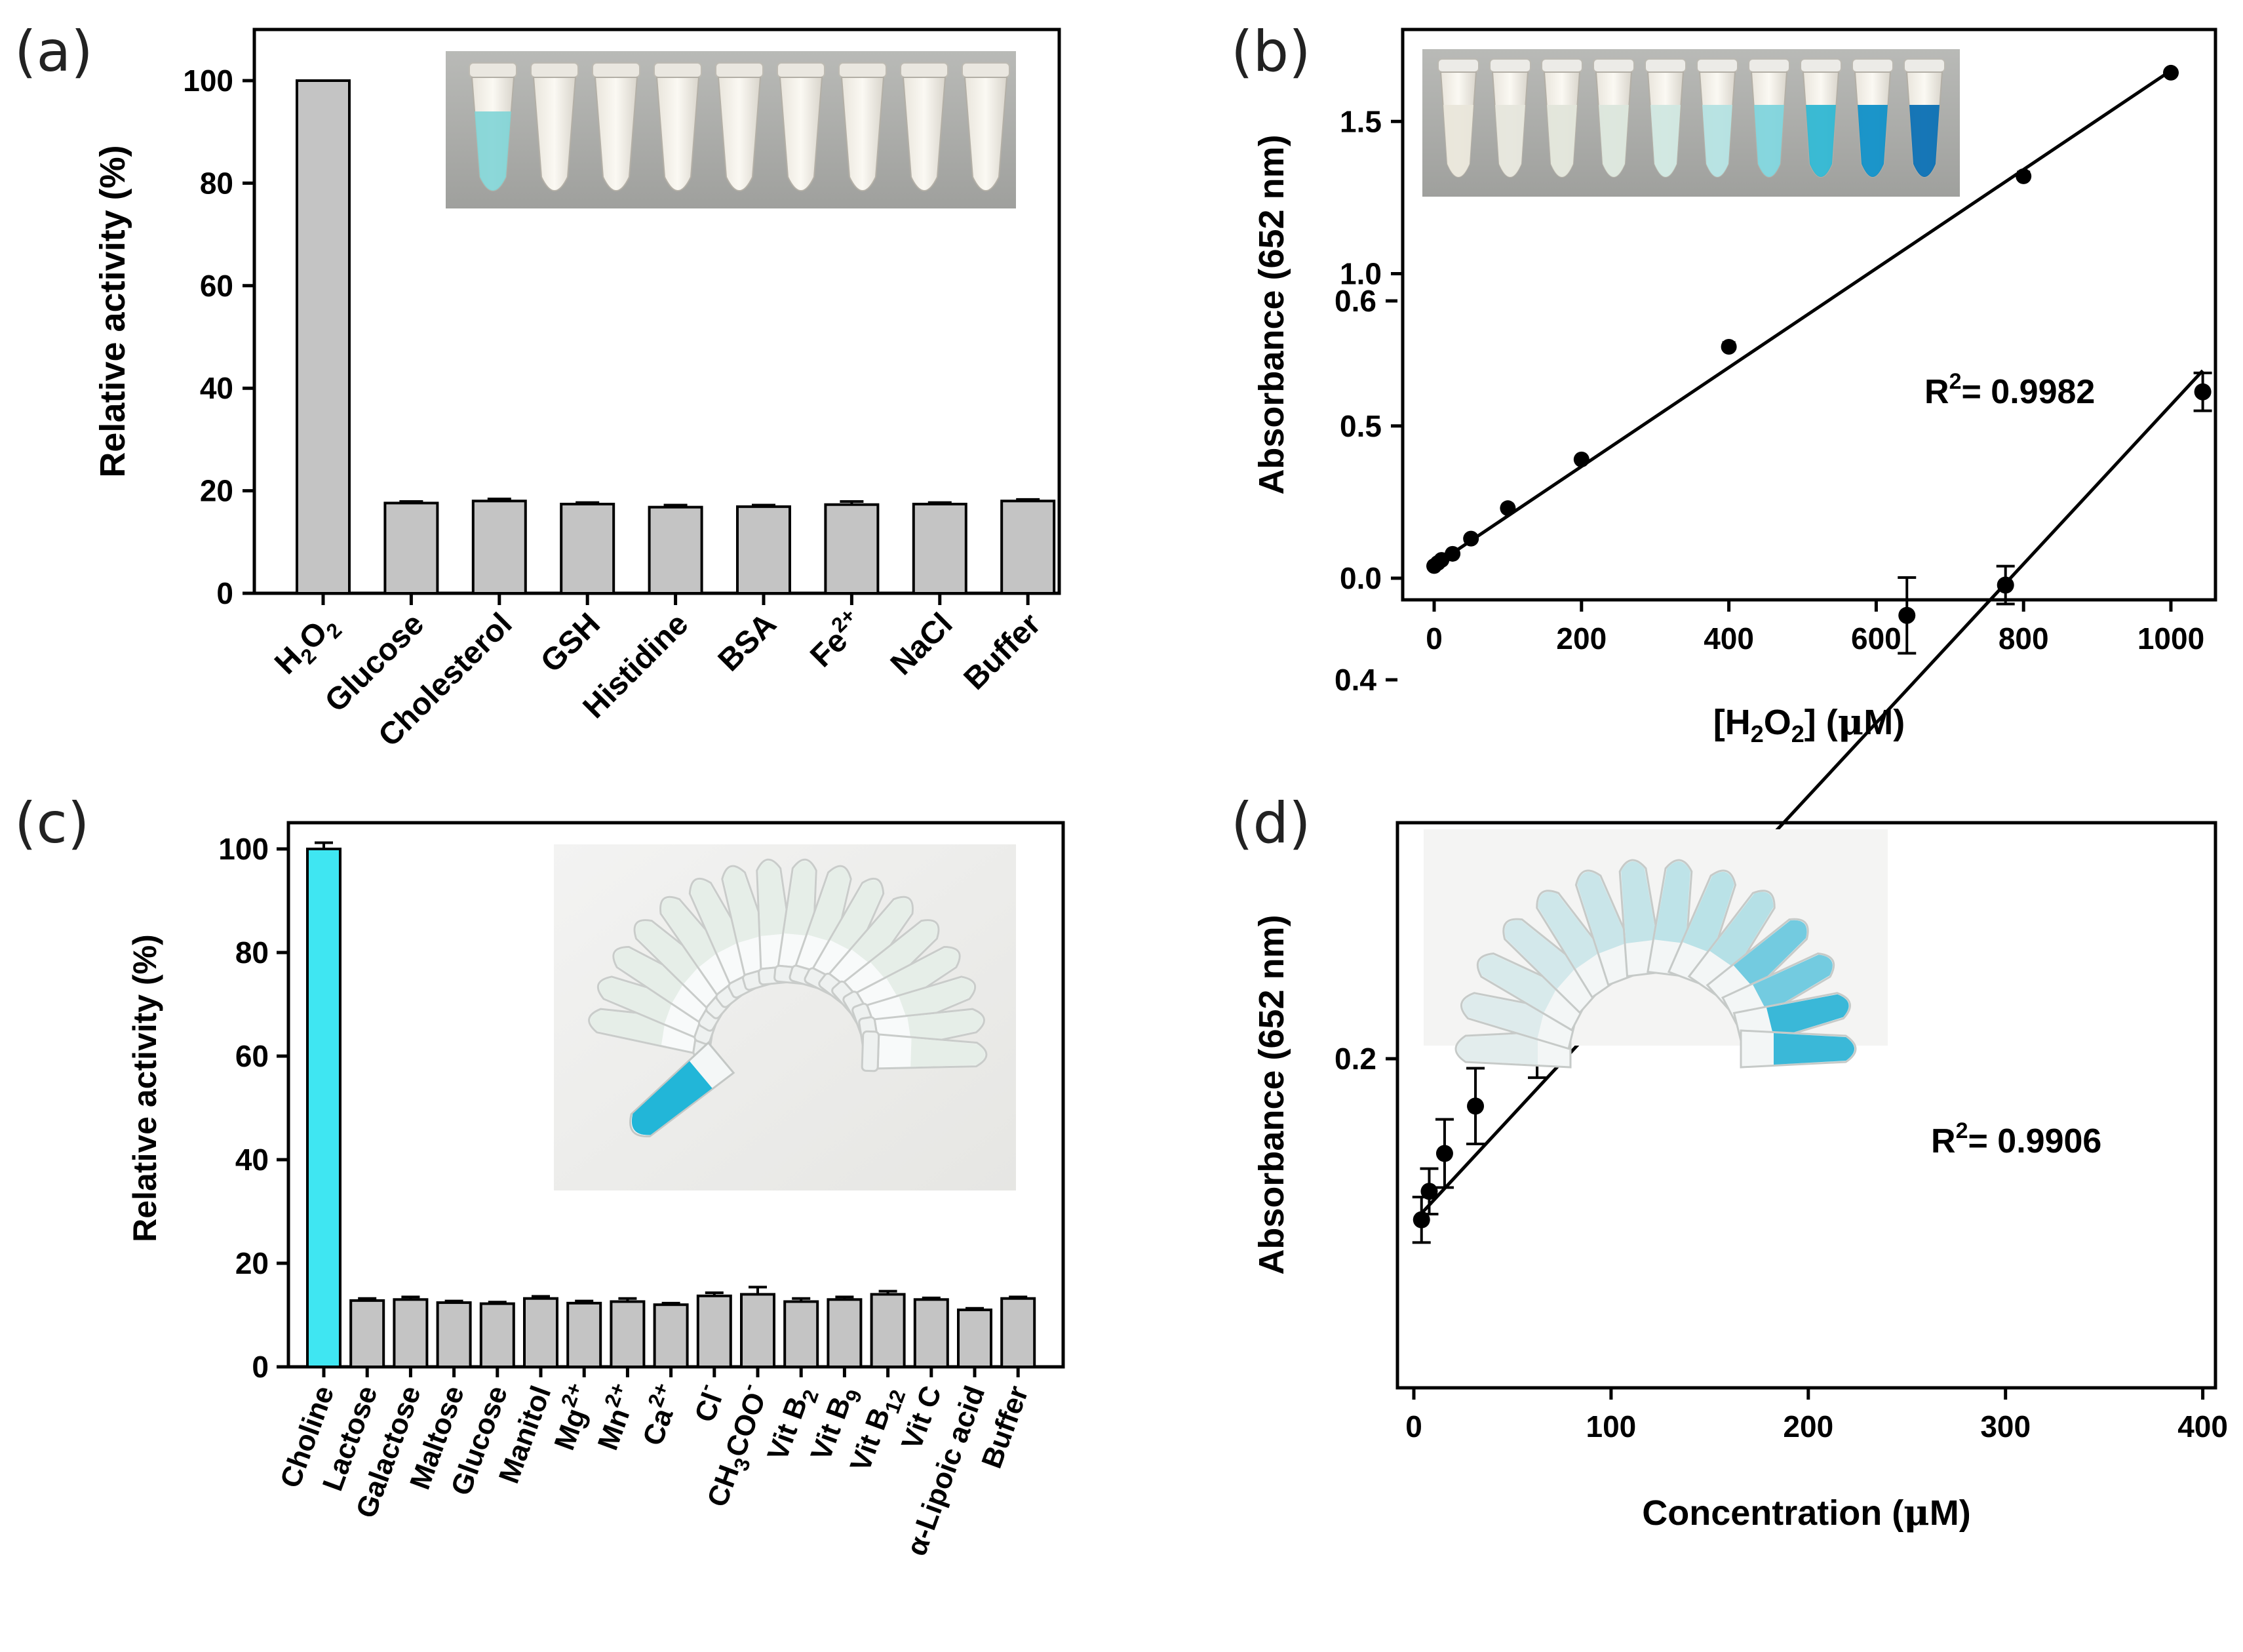 The width and height of the screenshot is (2243, 1652). I want to click on tube-blue-solution, so click(493, 151).